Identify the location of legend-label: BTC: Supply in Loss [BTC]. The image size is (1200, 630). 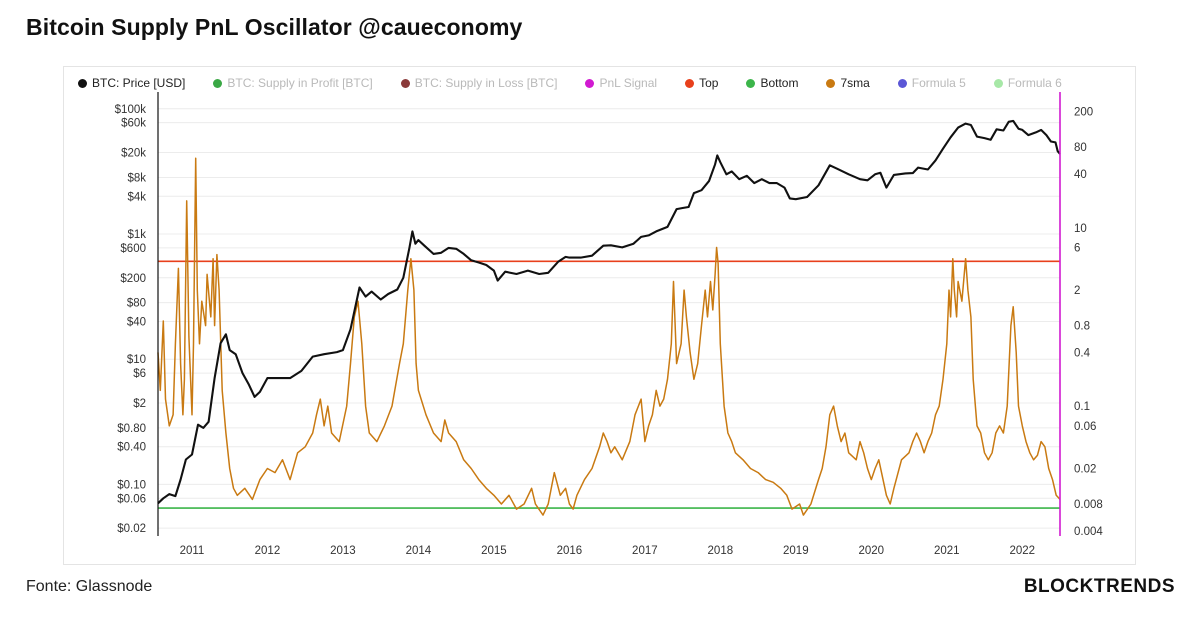
(486, 83).